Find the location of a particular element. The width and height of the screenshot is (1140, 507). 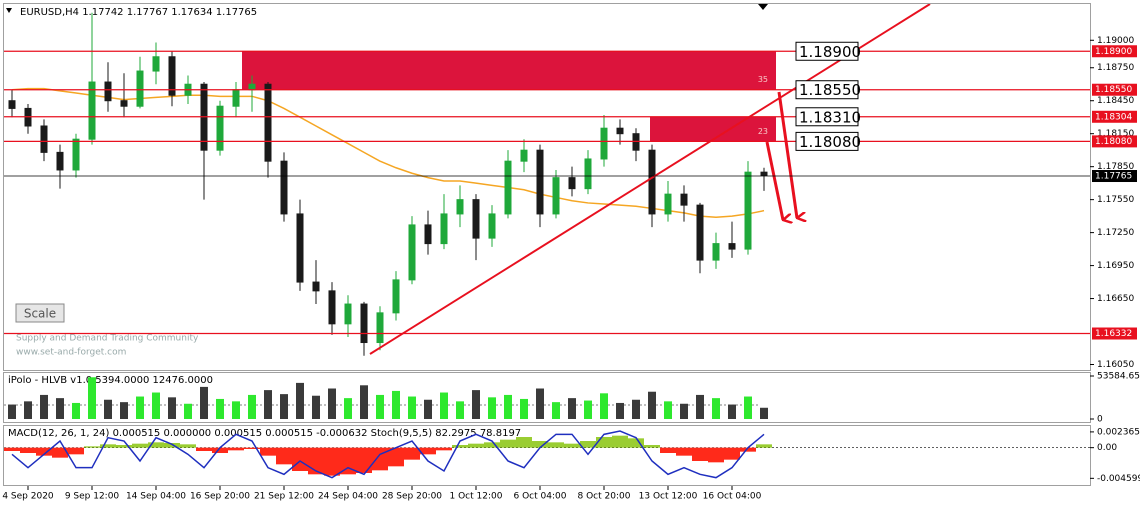

callout-box is located at coordinates (827, 141).